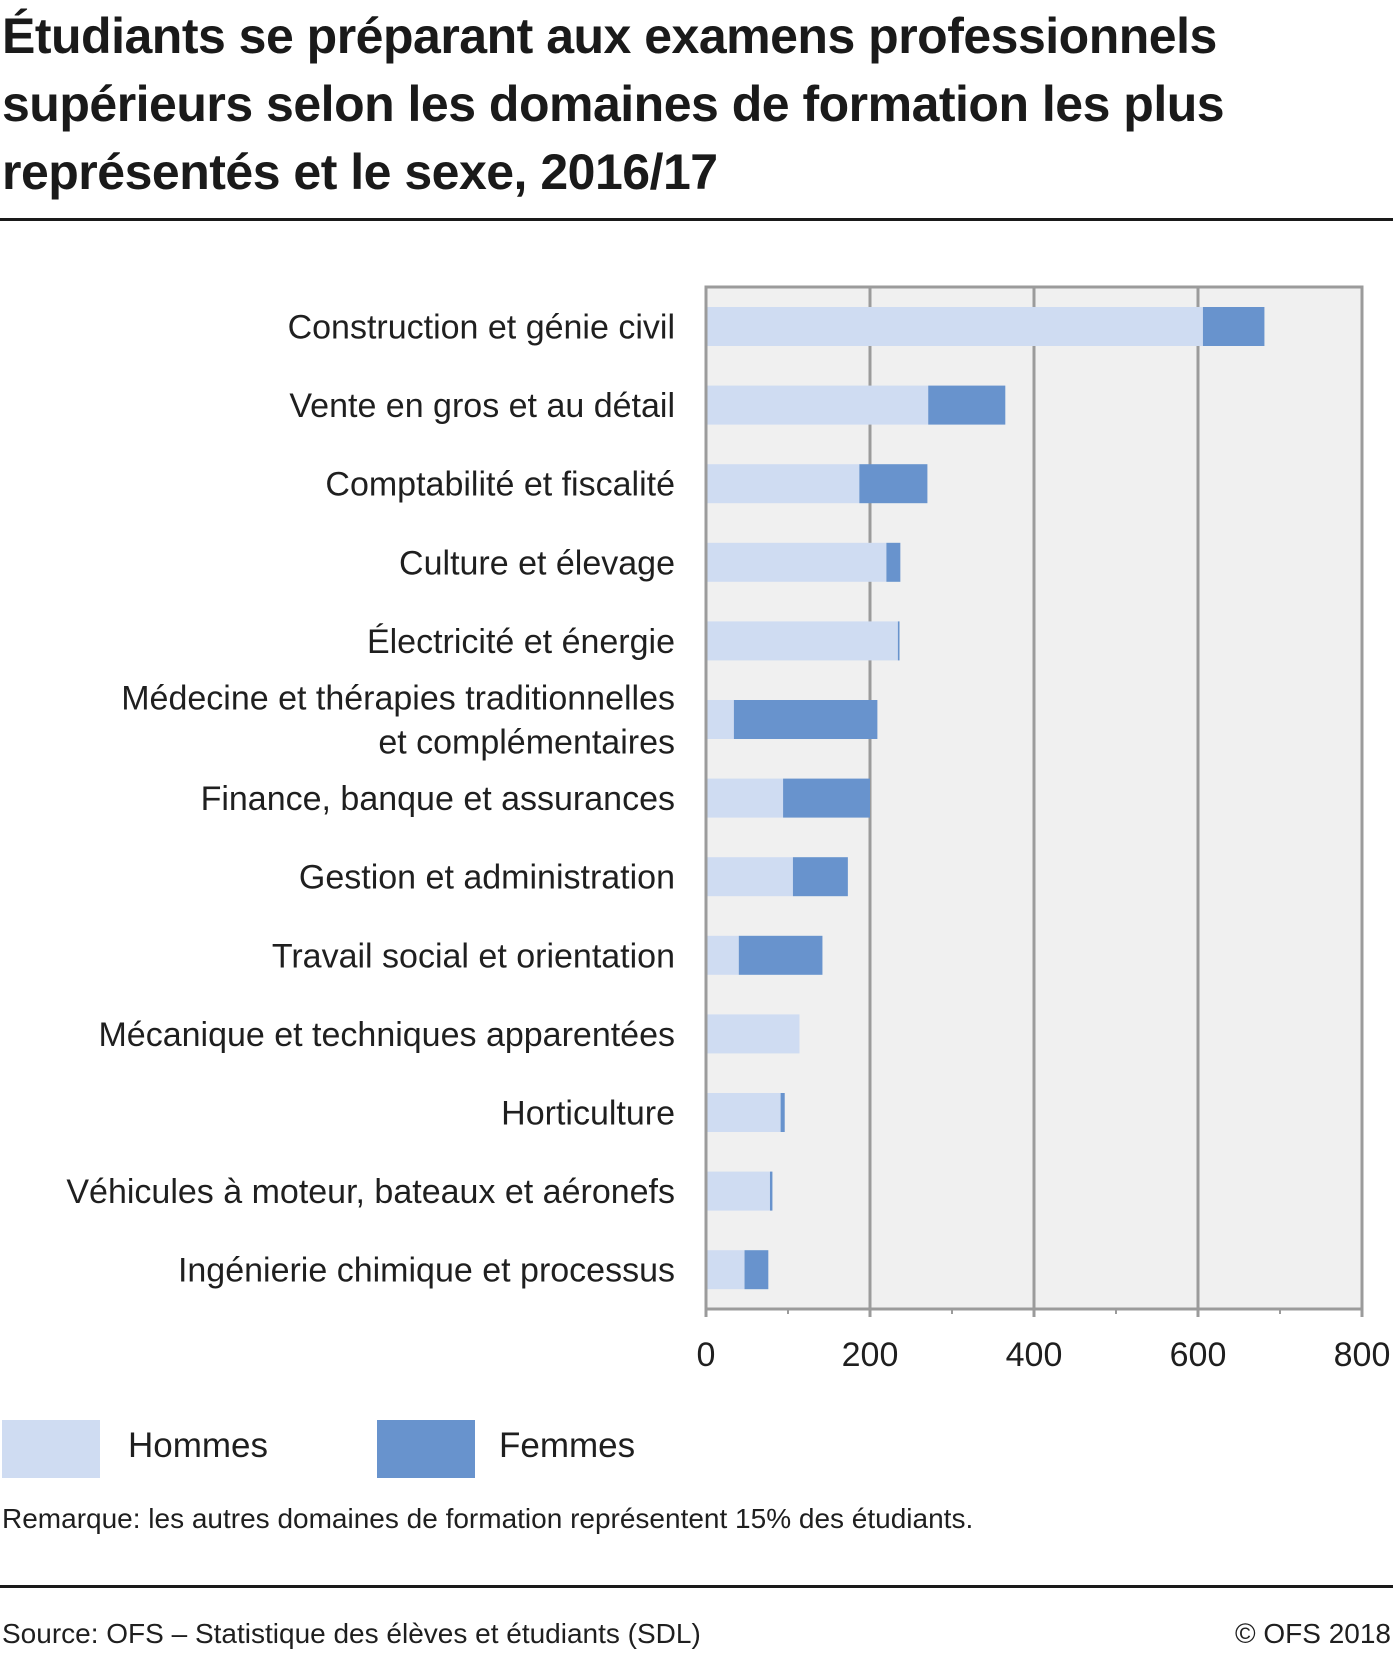  Describe the element at coordinates (51, 1449) in the screenshot. I see `legend-swatch-hommes` at that location.